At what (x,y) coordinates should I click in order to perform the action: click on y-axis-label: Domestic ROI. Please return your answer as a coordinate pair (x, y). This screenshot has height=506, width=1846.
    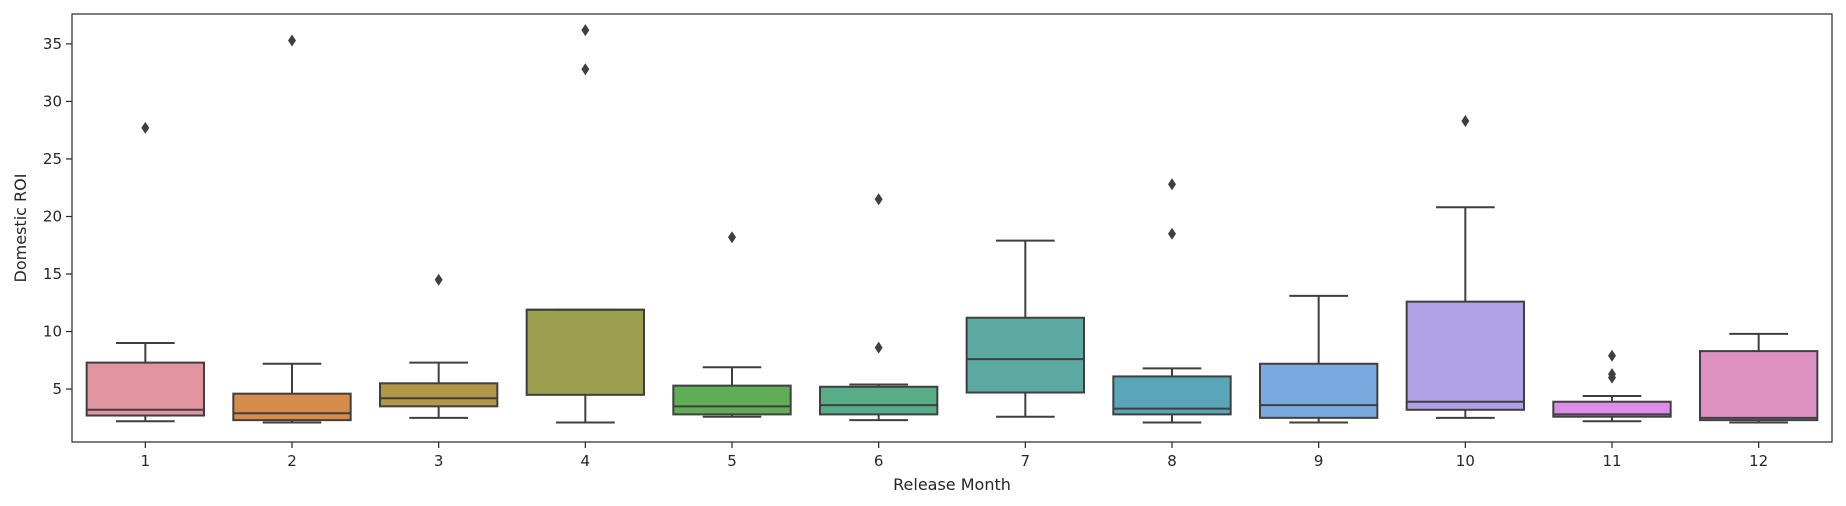
    Looking at the image, I should click on (20, 228).